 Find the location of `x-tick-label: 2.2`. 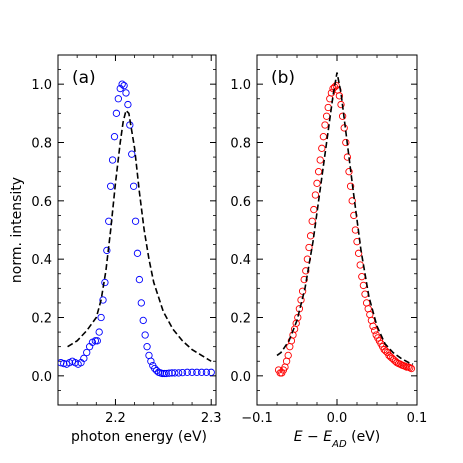

x-tick-label: 2.2 is located at coordinates (115, 418).